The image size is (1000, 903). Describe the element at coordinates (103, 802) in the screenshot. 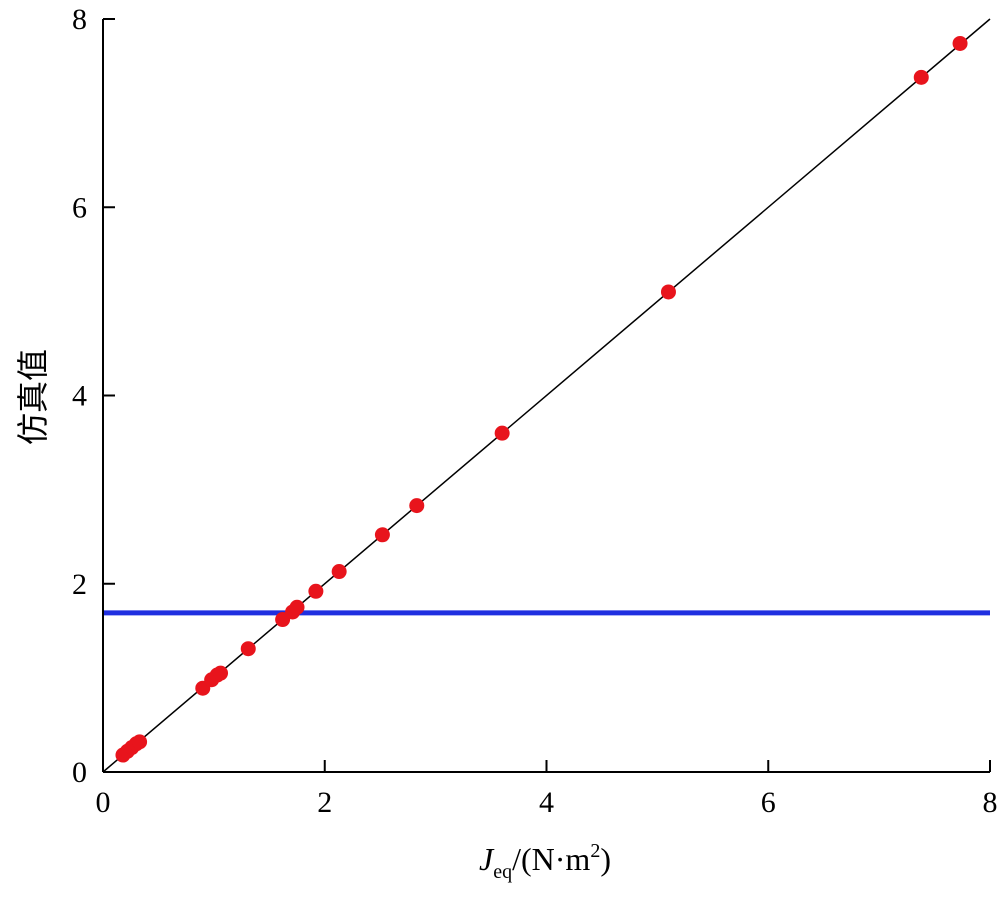

I see `x-tick-label: 0` at that location.